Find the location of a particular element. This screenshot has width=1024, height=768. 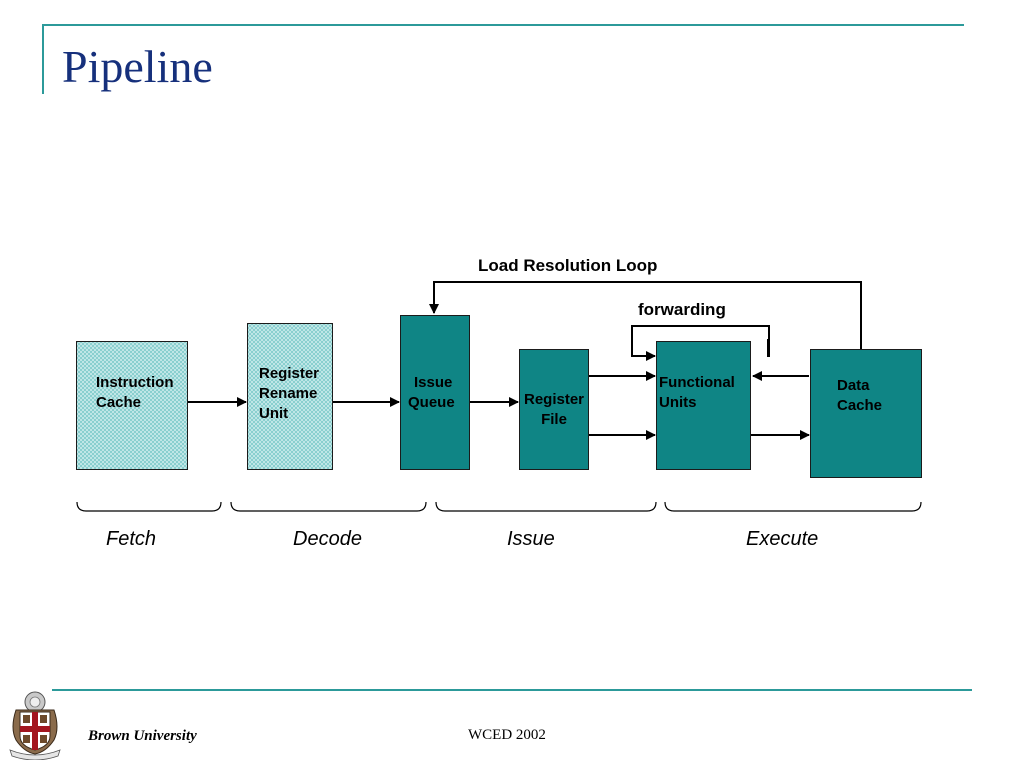

instruction-cache-label-2: Cache is located at coordinates (119, 402).